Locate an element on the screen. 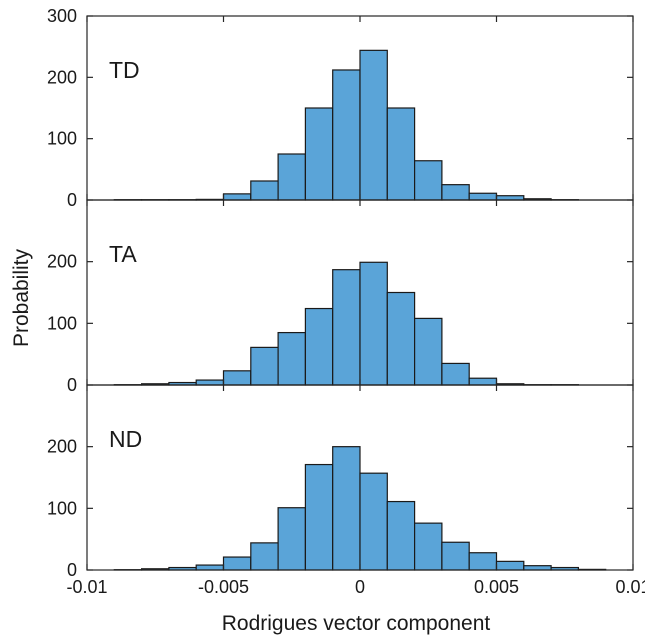  panel-label: TD is located at coordinates (124, 70).